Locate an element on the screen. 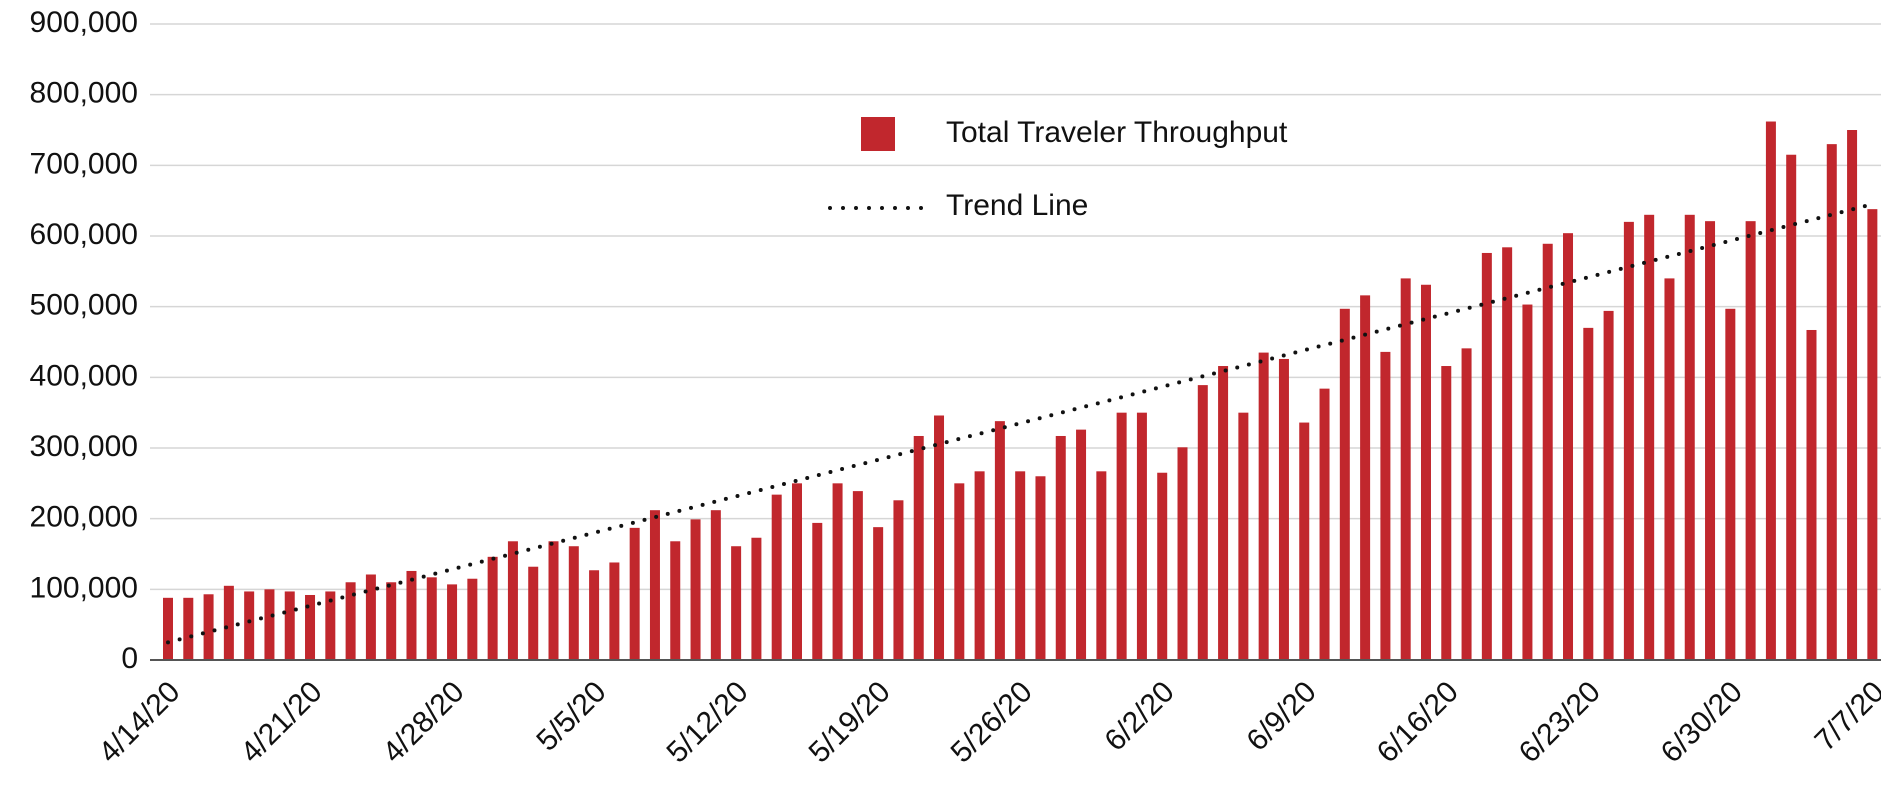  x-tick-label: 6/30/20 is located at coordinates (1702, 722).